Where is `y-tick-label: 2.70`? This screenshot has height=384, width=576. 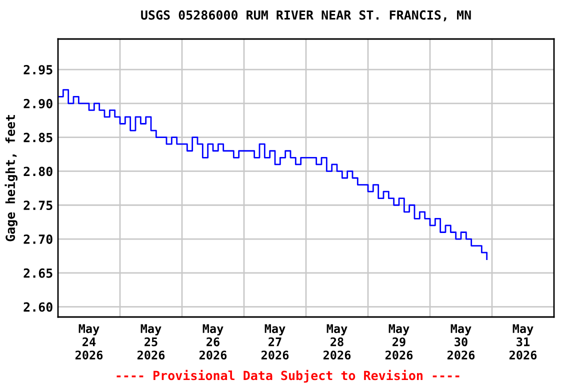 y-tick-label: 2.70 is located at coordinates (38, 239).